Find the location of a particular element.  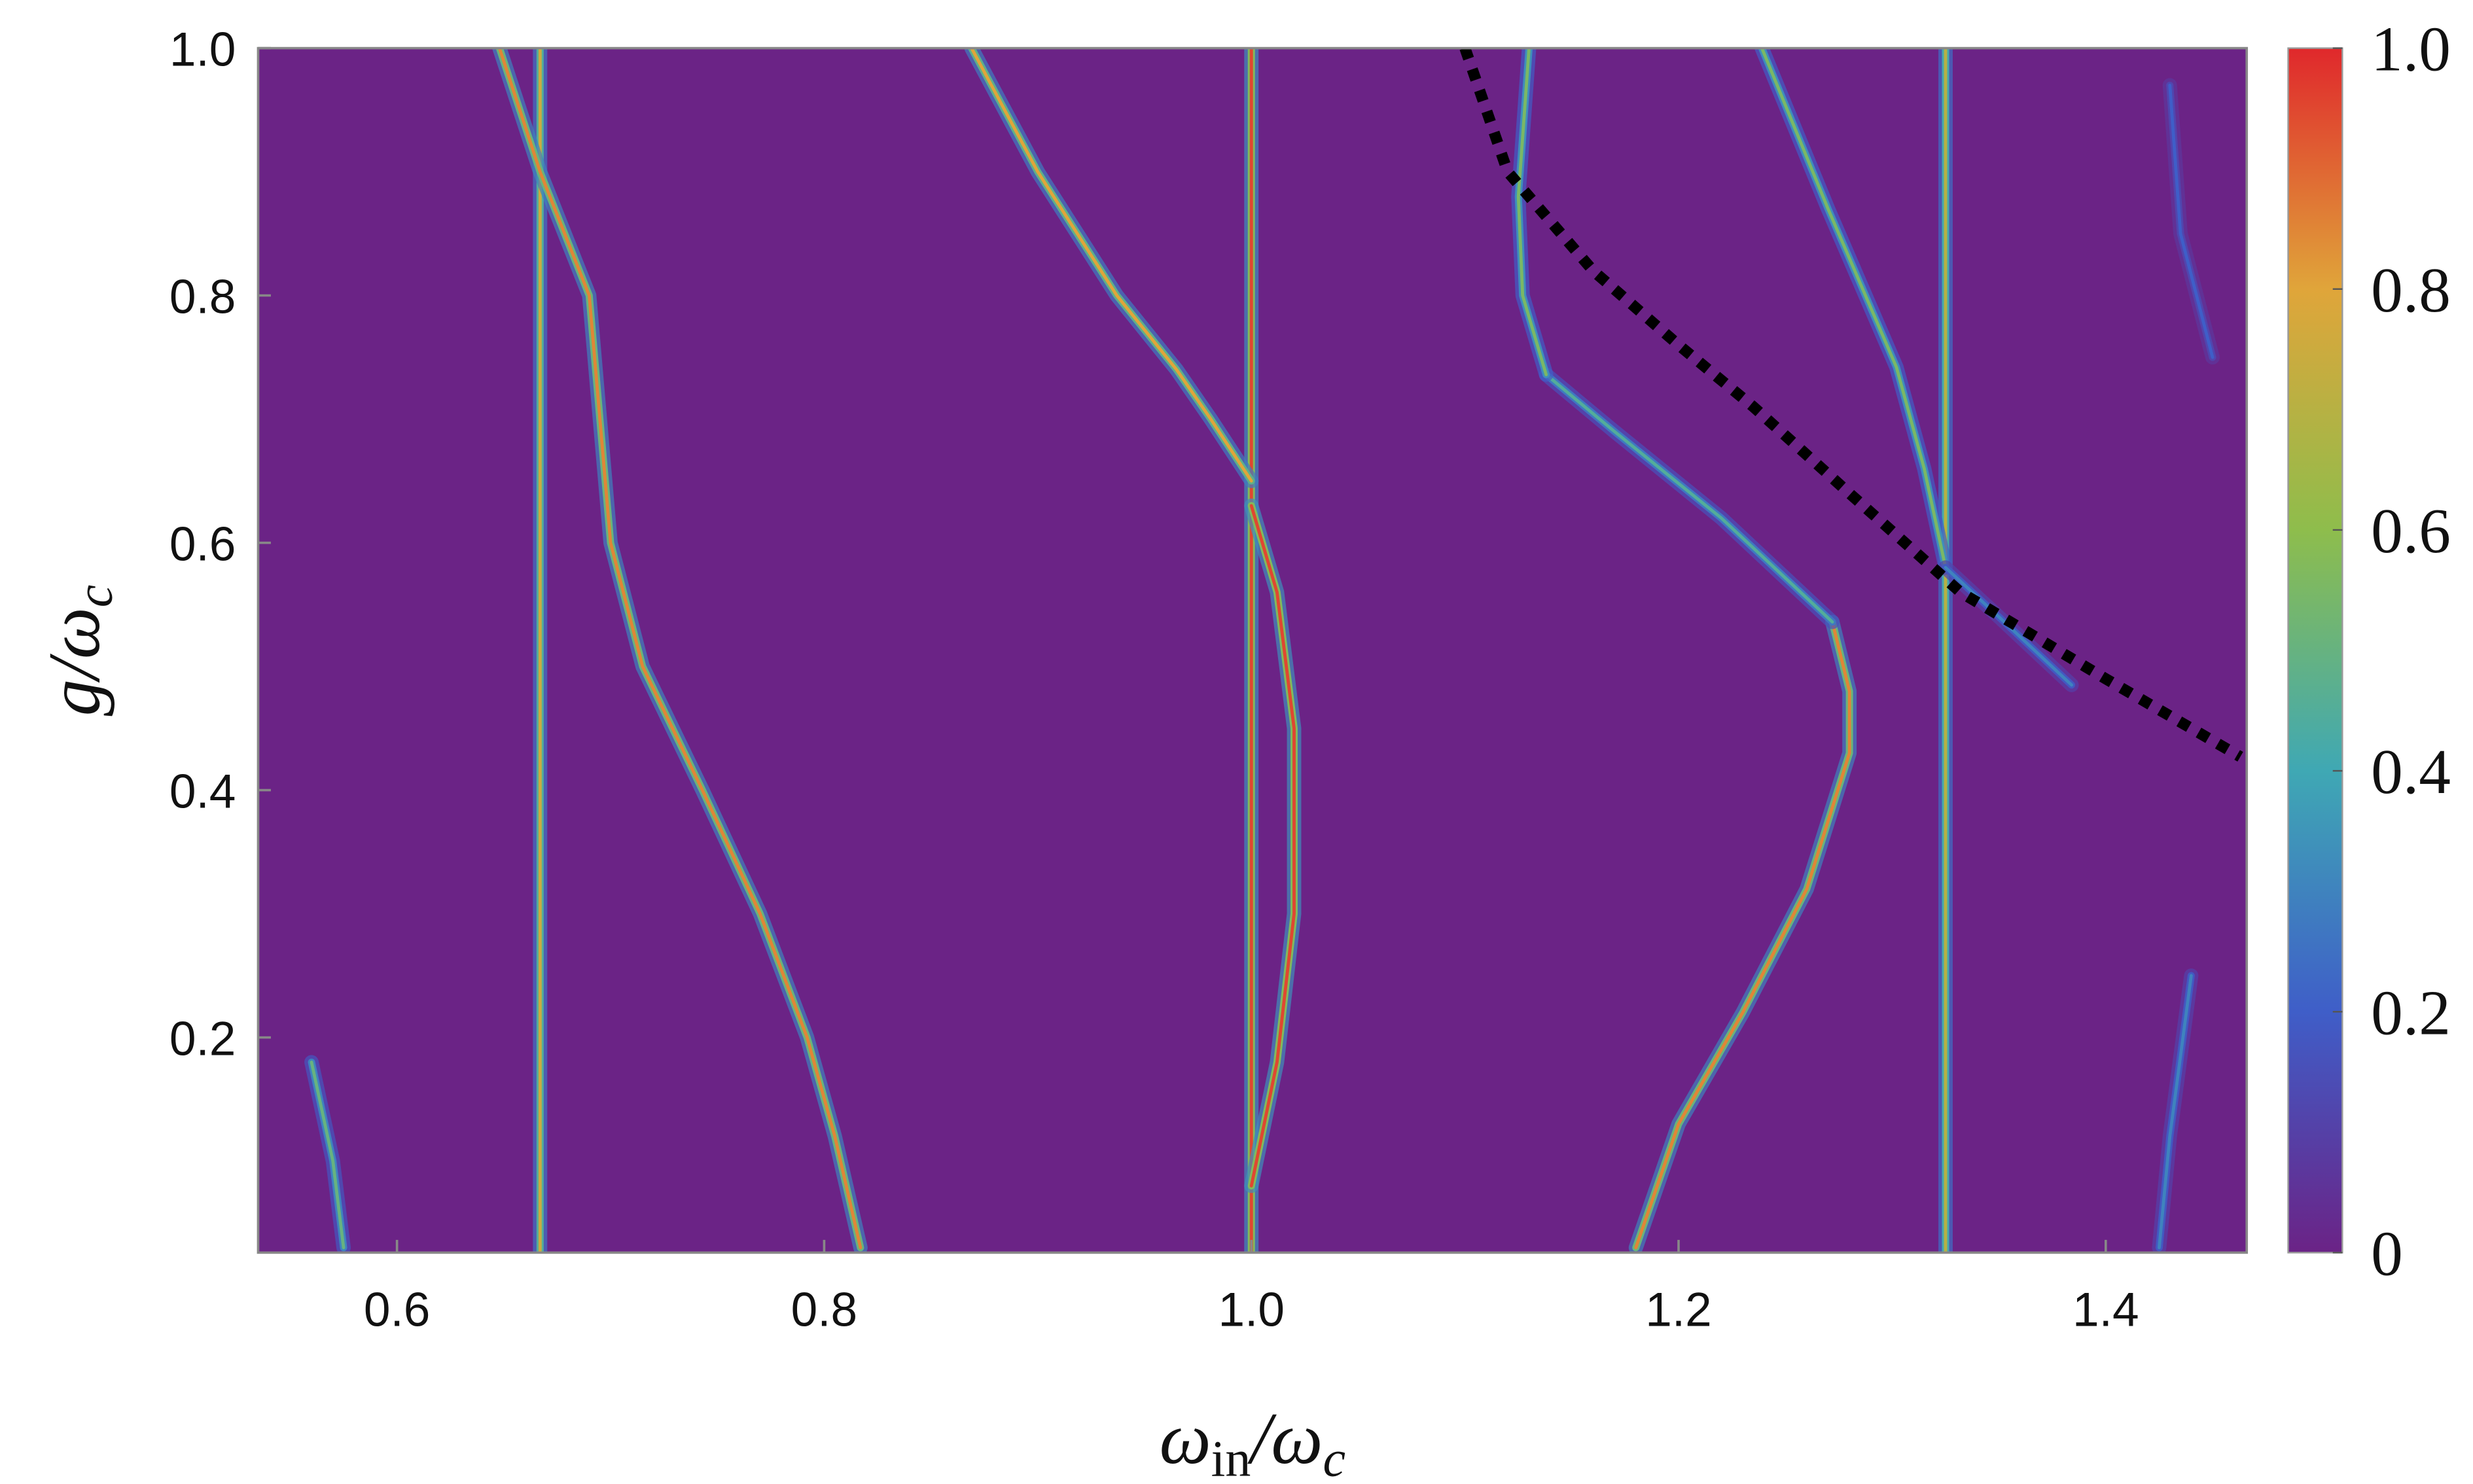

x-label-part: in is located at coordinates (1231, 1457).